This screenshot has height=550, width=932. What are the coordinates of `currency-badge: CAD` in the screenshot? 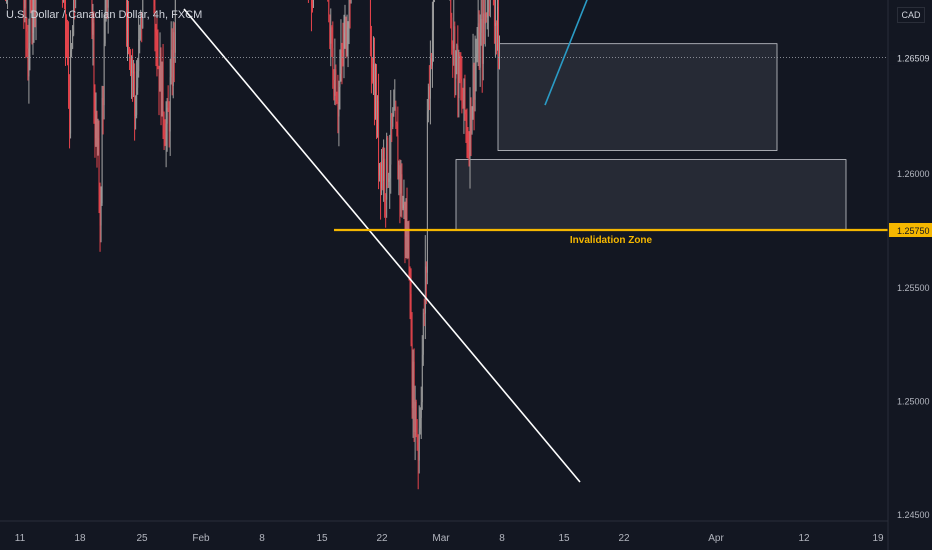 It's located at (911, 15).